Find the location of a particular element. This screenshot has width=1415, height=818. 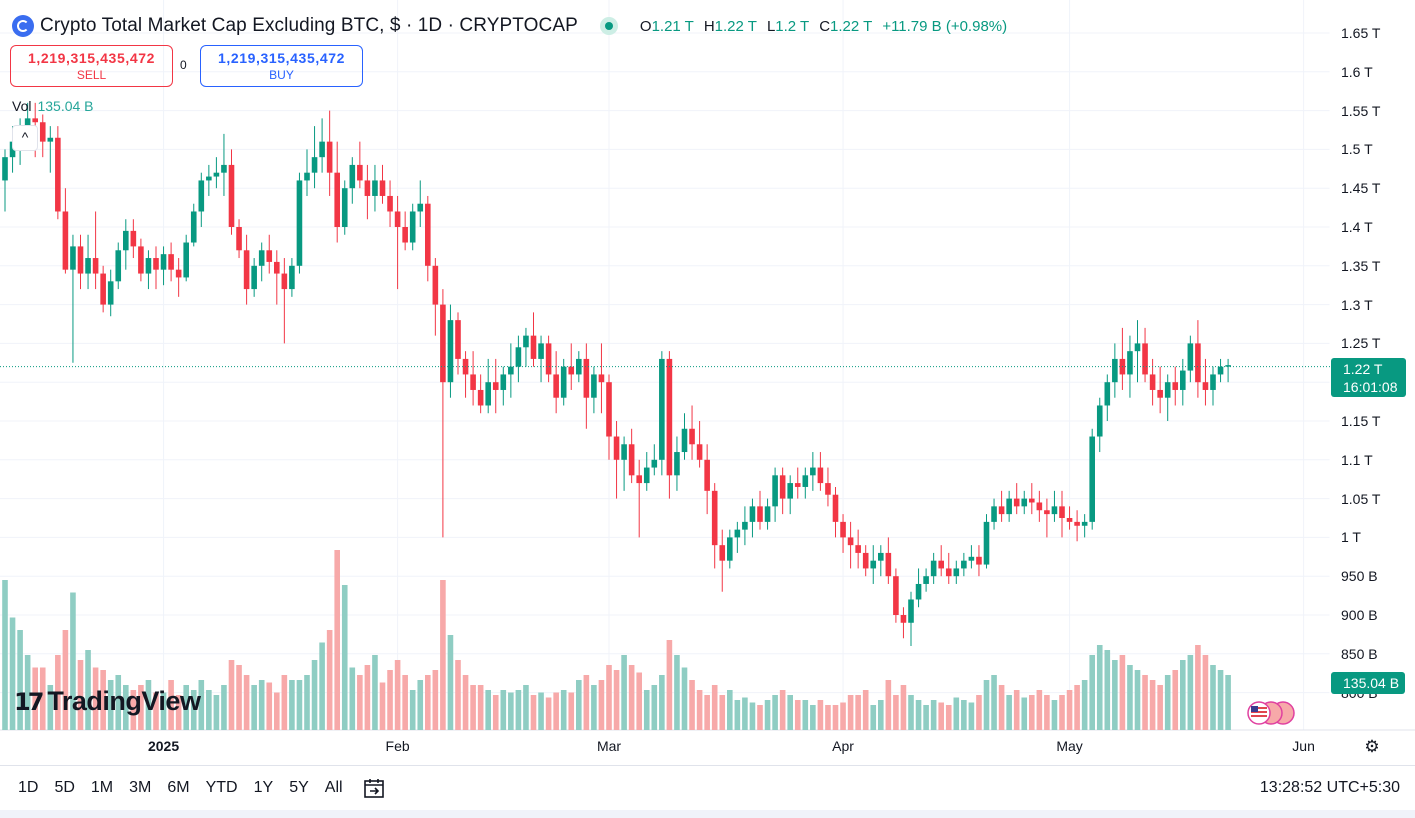

sell-button: 1,219,315,435,472 SELL is located at coordinates (91, 66).